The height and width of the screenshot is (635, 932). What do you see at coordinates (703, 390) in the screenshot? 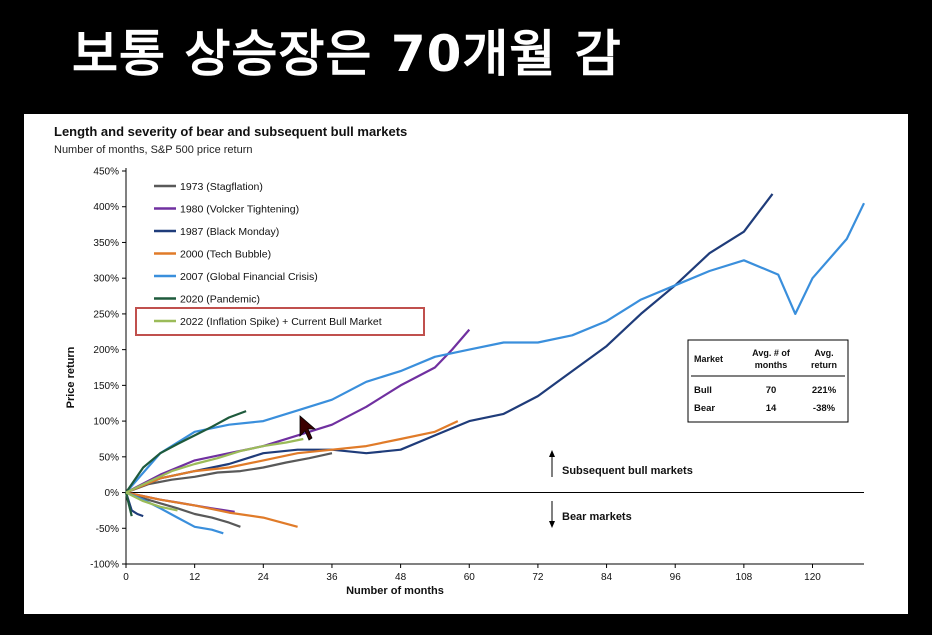
I see `table-cell-0-0: Bull` at bounding box center [703, 390].